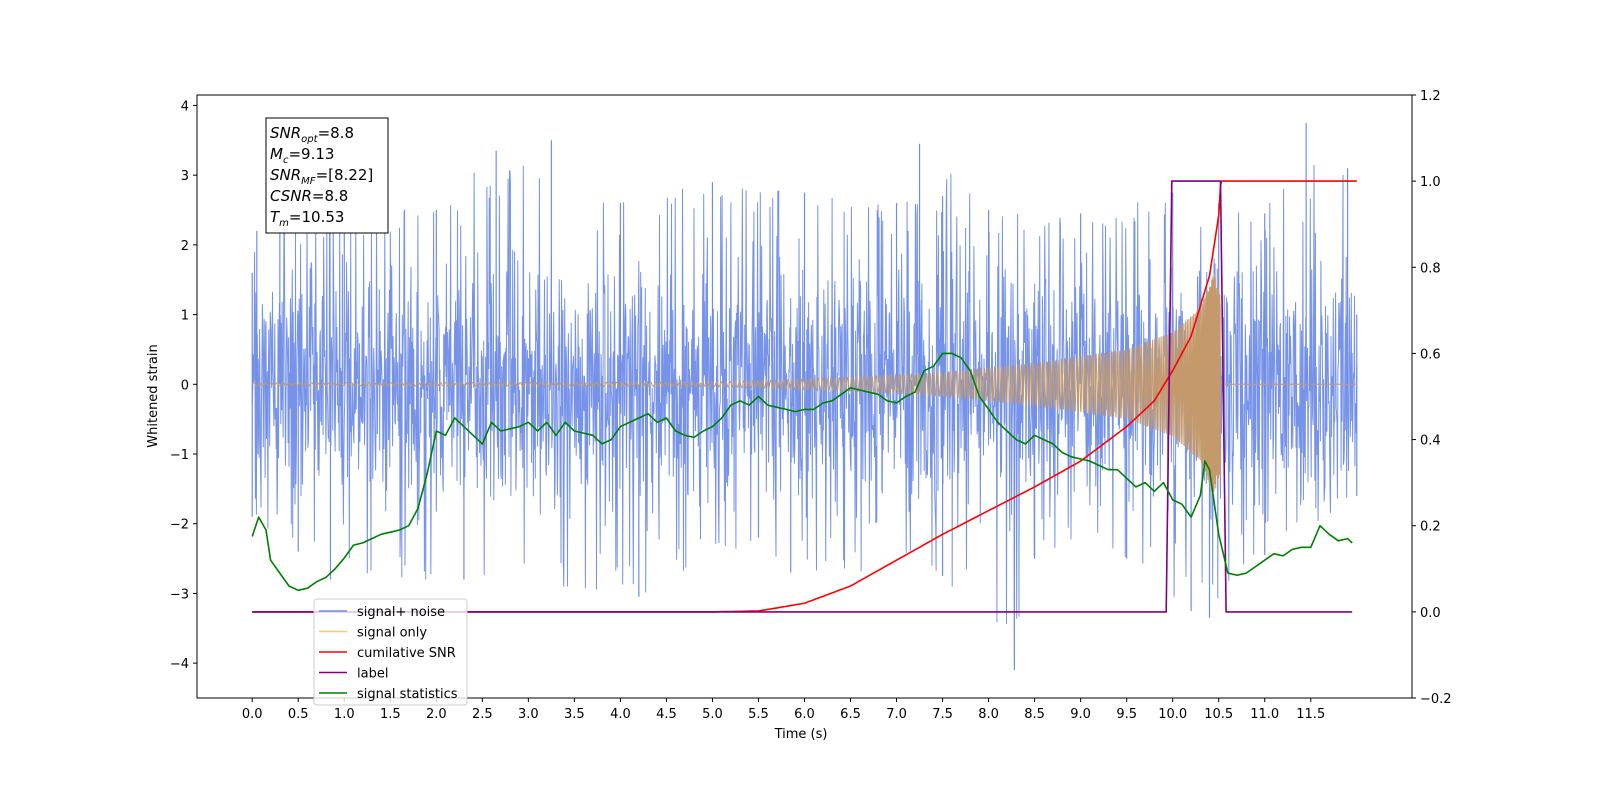  What do you see at coordinates (436, 714) in the screenshot?
I see `x-tick-label: 2.0` at bounding box center [436, 714].